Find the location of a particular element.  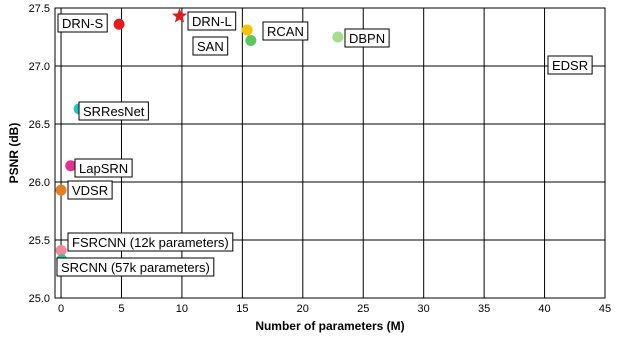

point-label-text: LapSRN is located at coordinates (103, 168).